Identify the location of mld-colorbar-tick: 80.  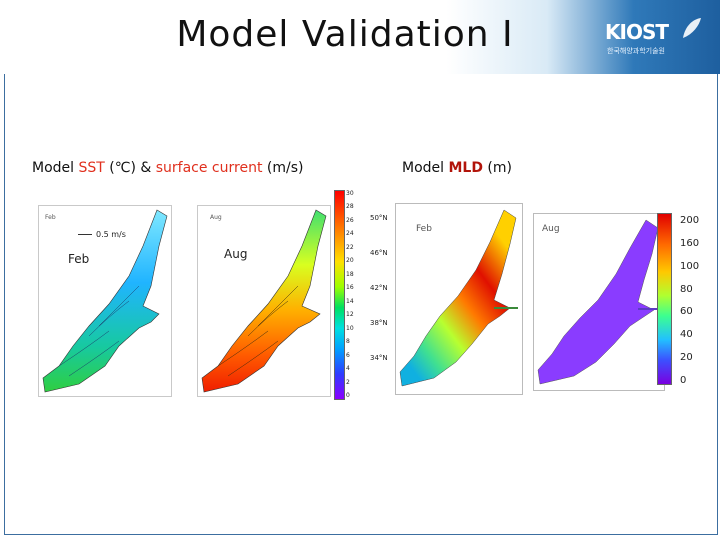
(686, 289).